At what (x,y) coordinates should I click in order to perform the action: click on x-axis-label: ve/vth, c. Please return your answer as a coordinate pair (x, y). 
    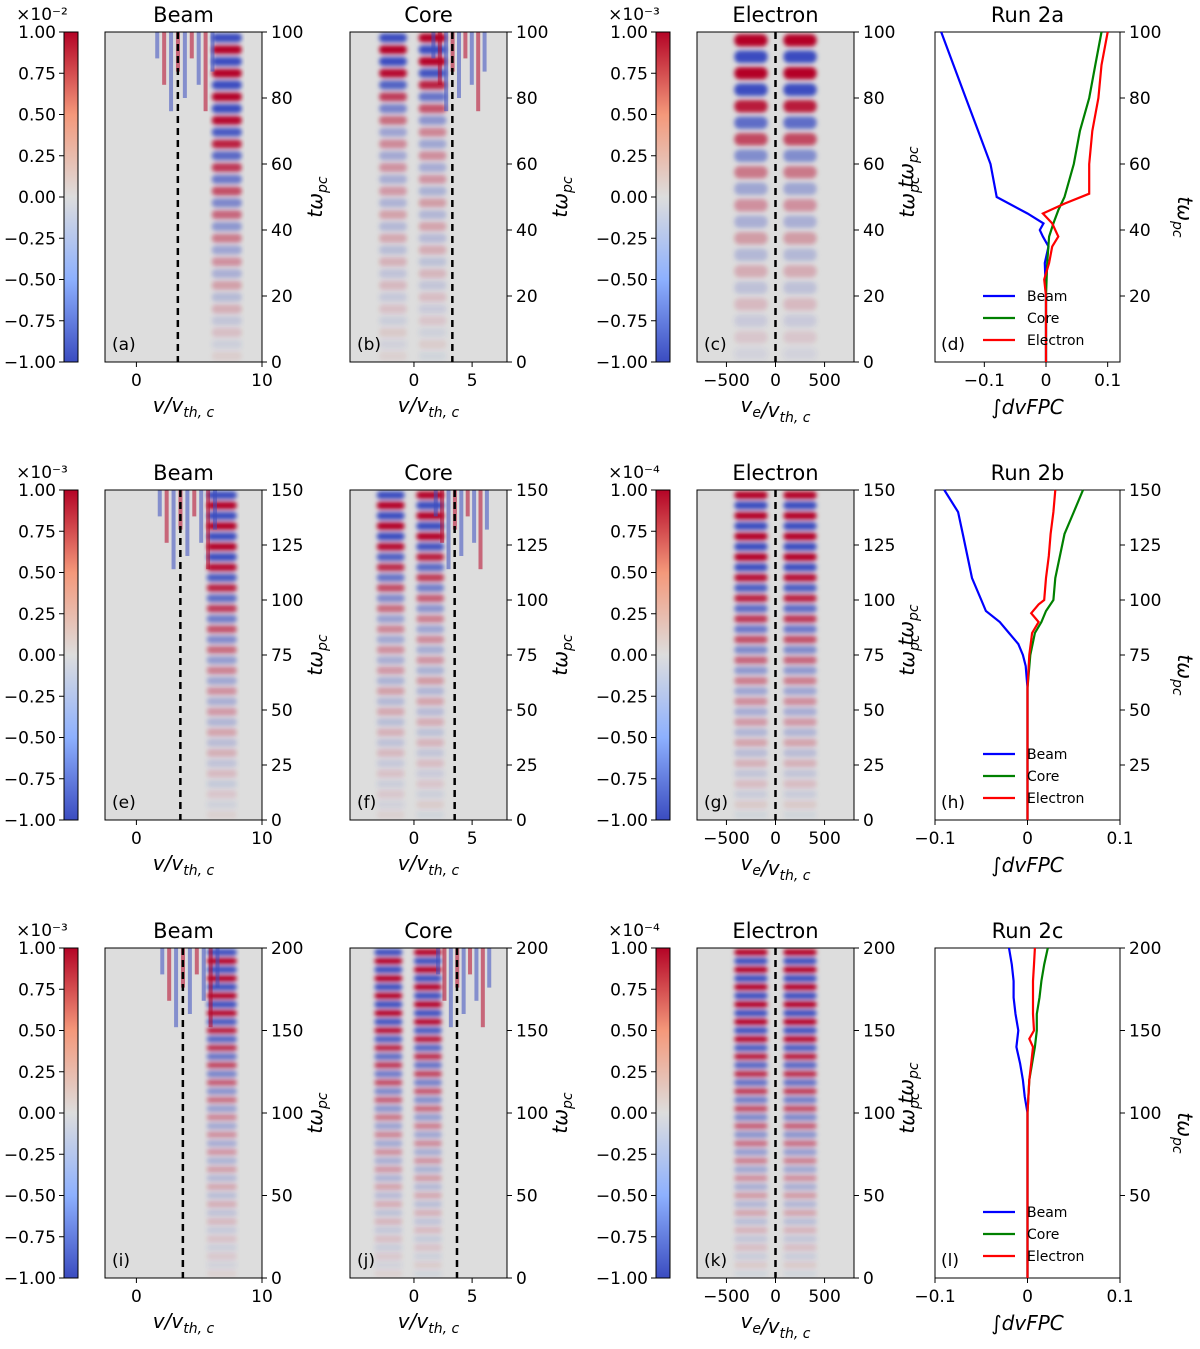
    Looking at the image, I should click on (775, 1325).